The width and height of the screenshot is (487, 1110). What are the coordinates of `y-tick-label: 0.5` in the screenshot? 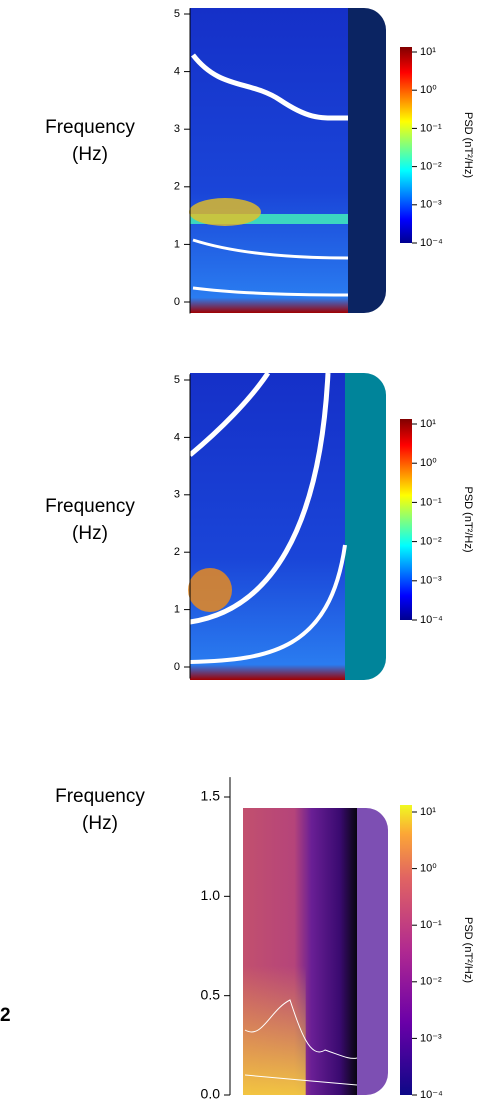 It's located at (211, 994).